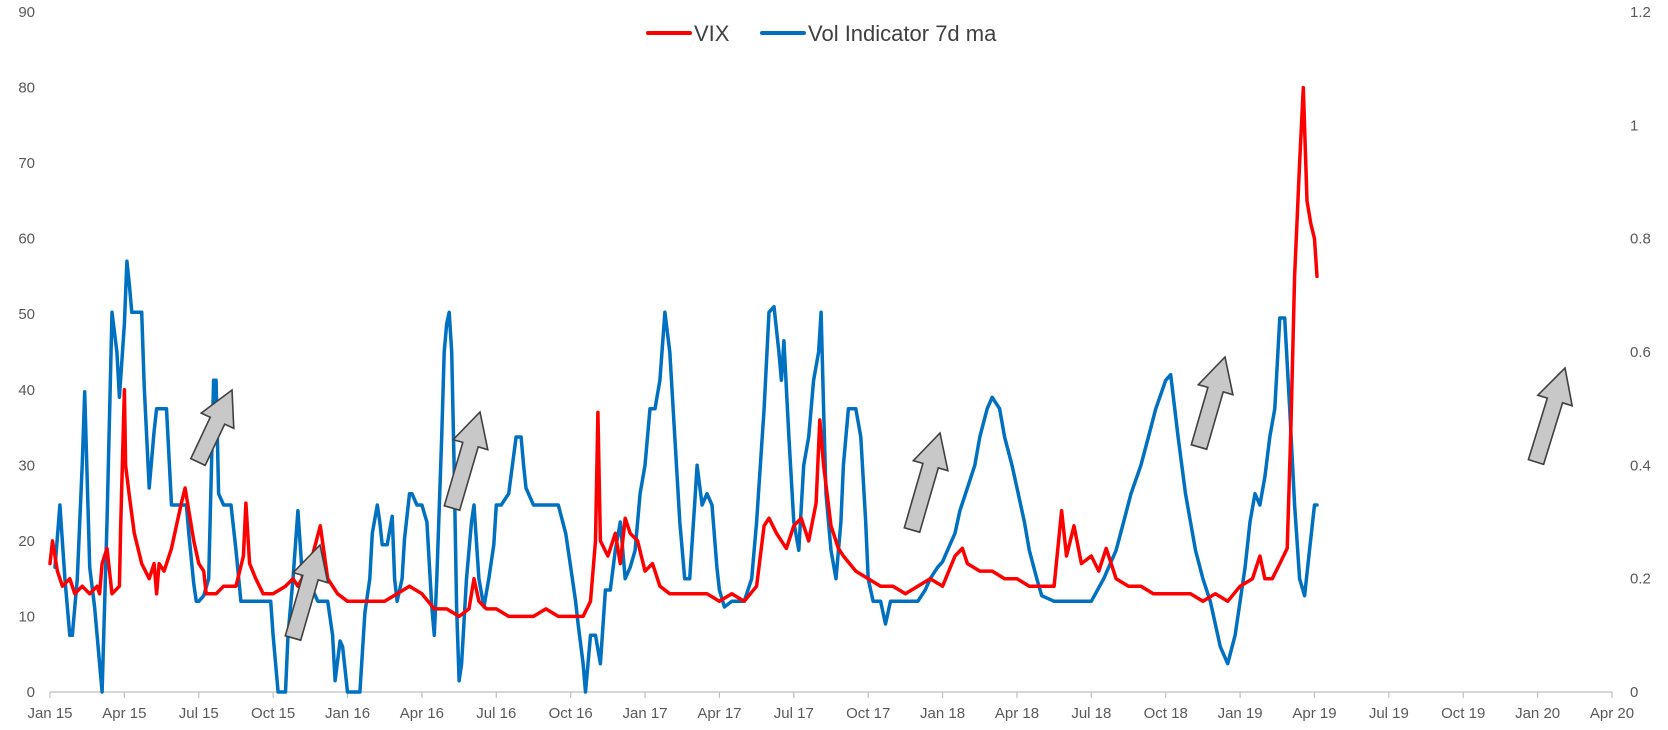 This screenshot has width=1668, height=730. I want to click on right-y-axis: 0 0.2 0.4 0.6 0.8 1 1.2, so click(1640, 352).